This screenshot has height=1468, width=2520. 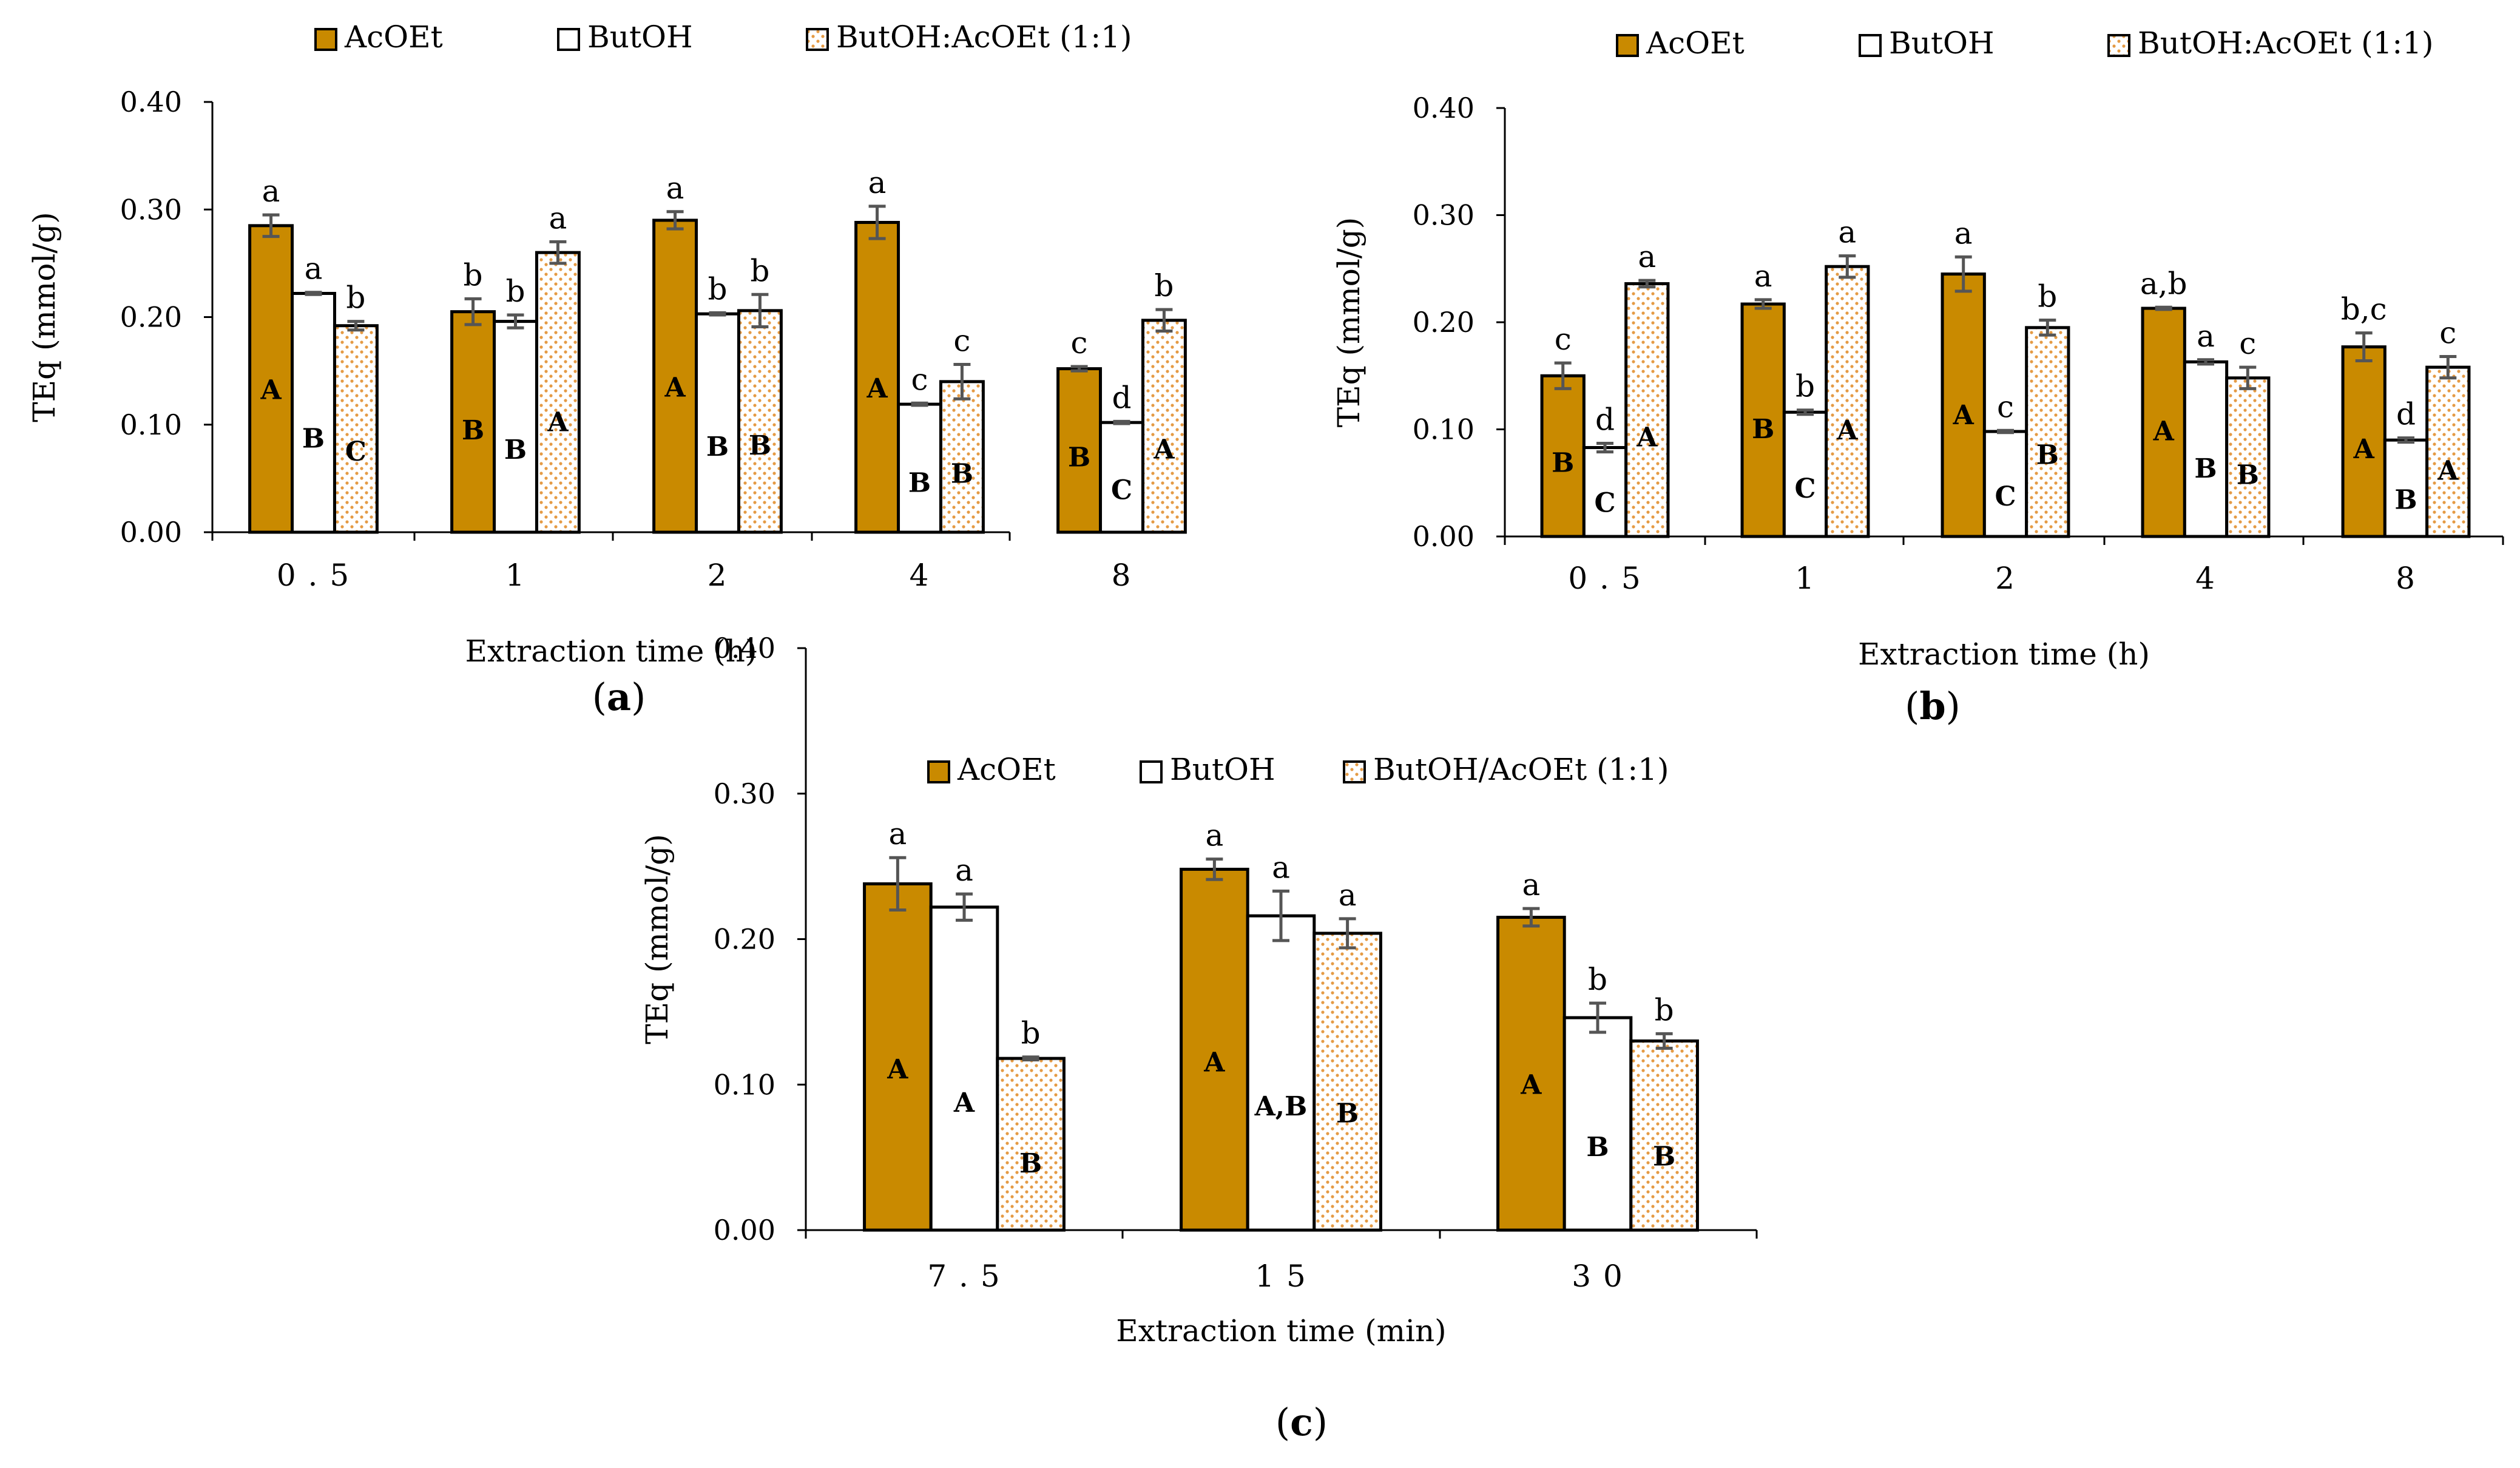 What do you see at coordinates (1281, 1276) in the screenshot?
I see `x-tick-label: 1 5` at bounding box center [1281, 1276].